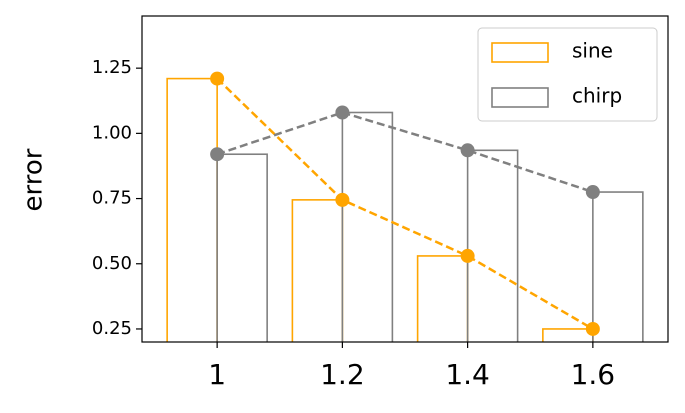 The height and width of the screenshot is (413, 685). What do you see at coordinates (405, 152) in the screenshot?
I see `line` at bounding box center [405, 152].